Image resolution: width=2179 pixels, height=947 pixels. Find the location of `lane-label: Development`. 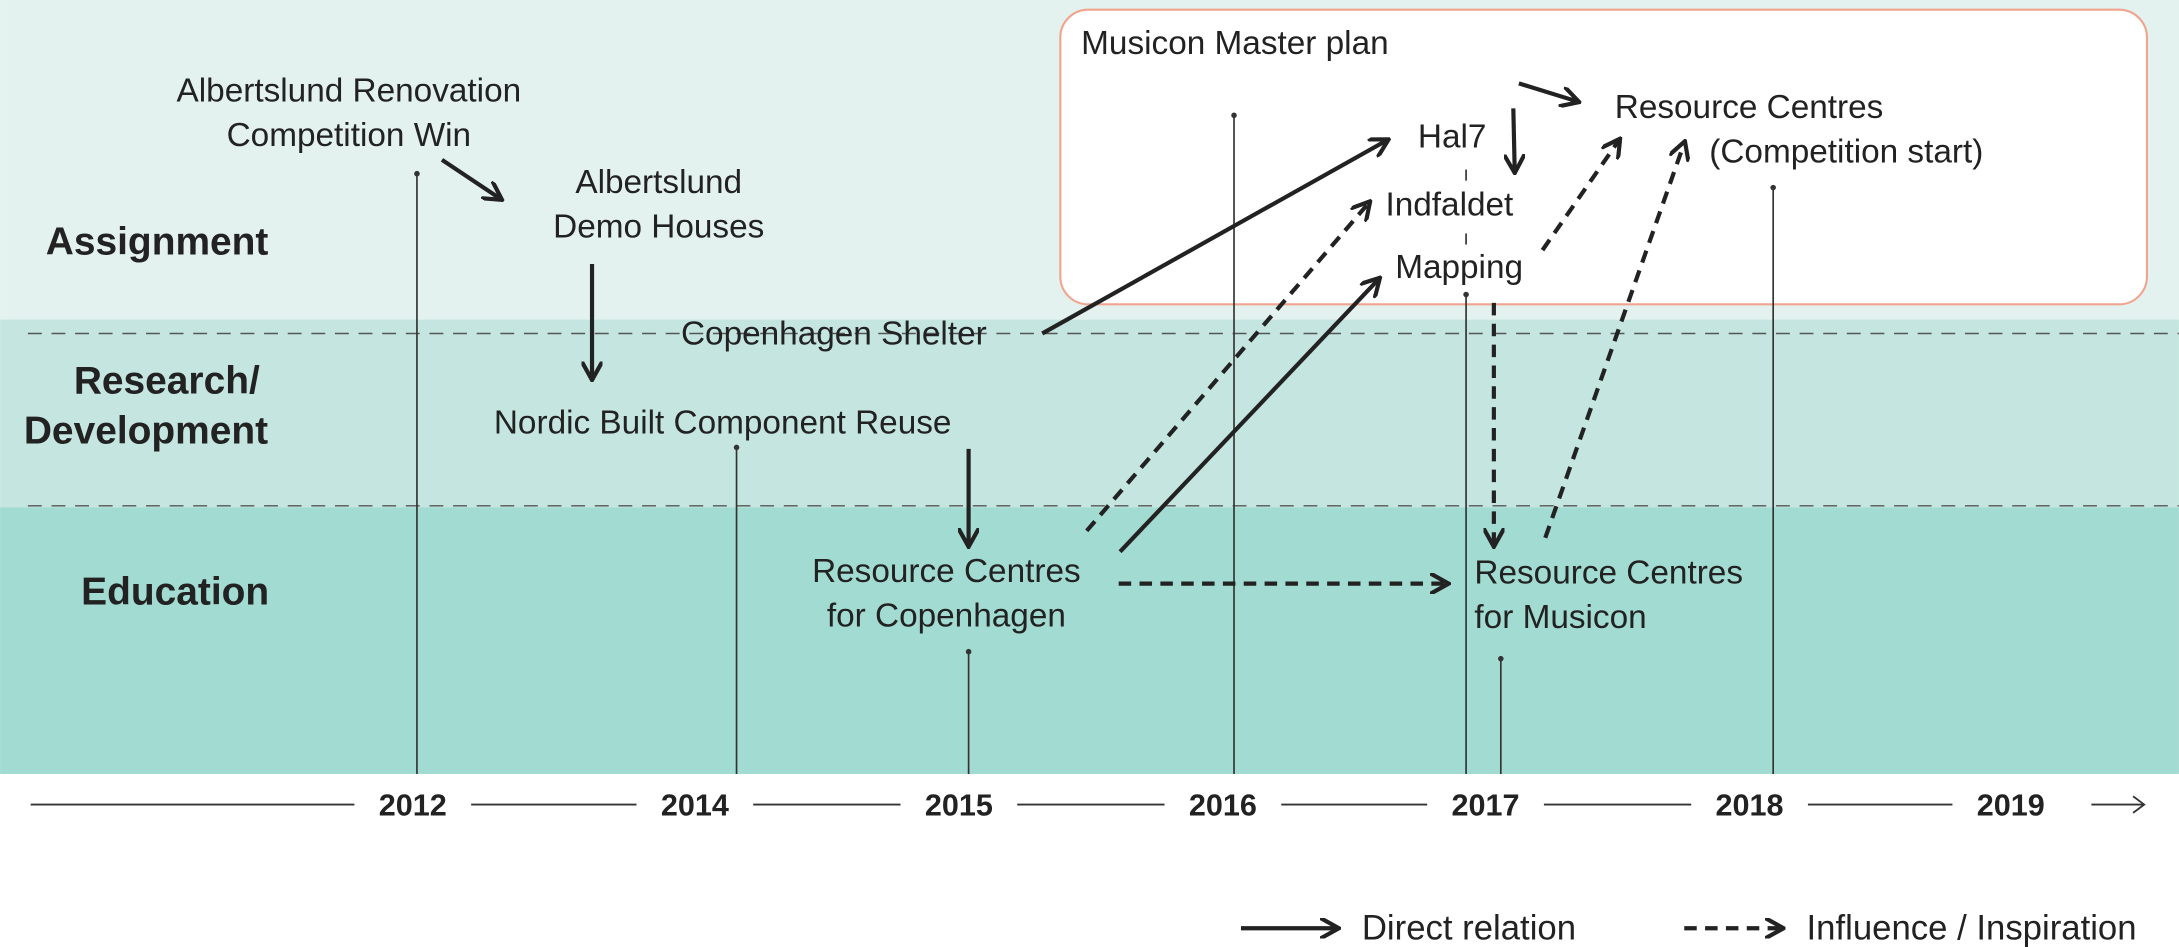

lane-label: Development is located at coordinates (146, 430).